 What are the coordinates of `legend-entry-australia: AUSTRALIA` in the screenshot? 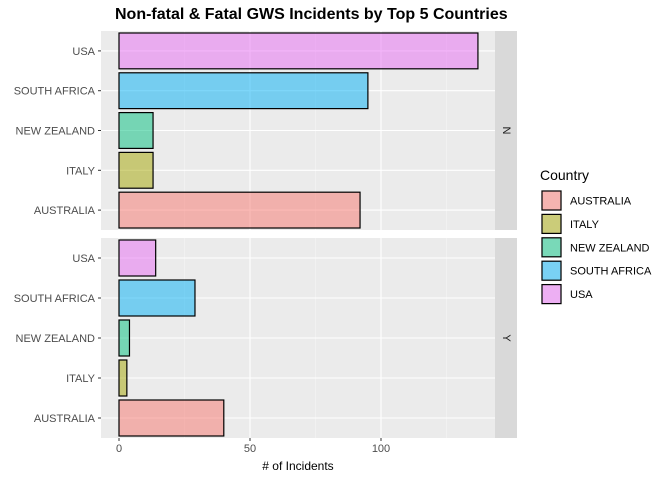 It's located at (586, 200).